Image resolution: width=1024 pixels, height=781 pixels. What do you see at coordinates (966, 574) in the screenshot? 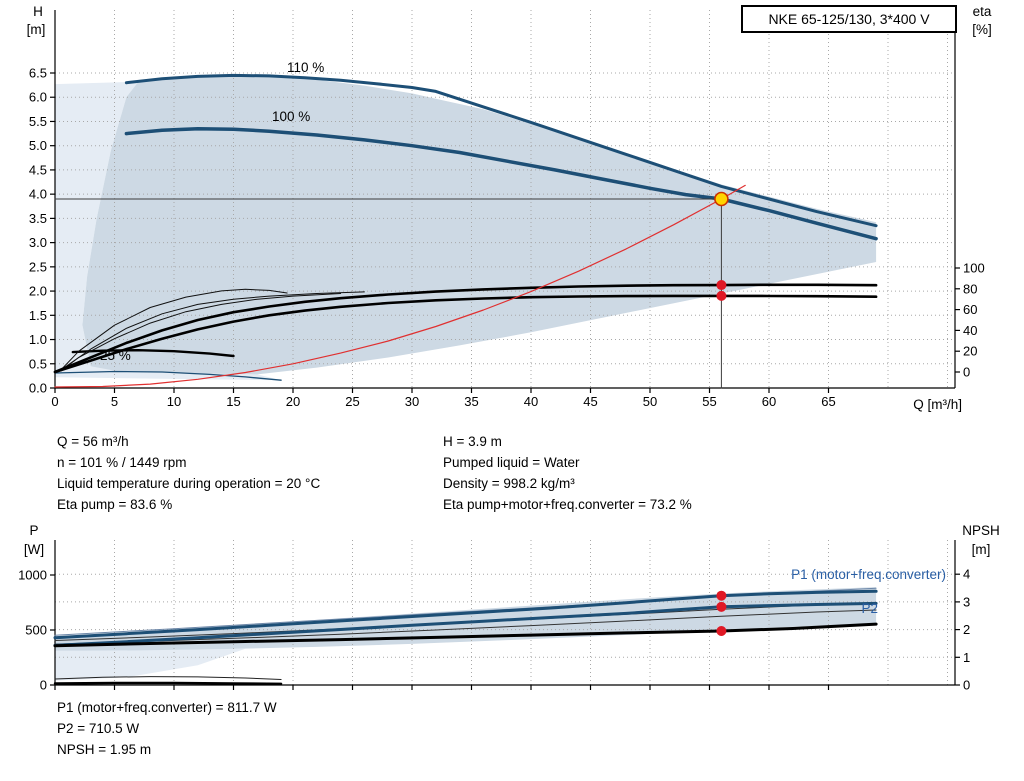
I see `tick-label: 4` at bounding box center [966, 574].